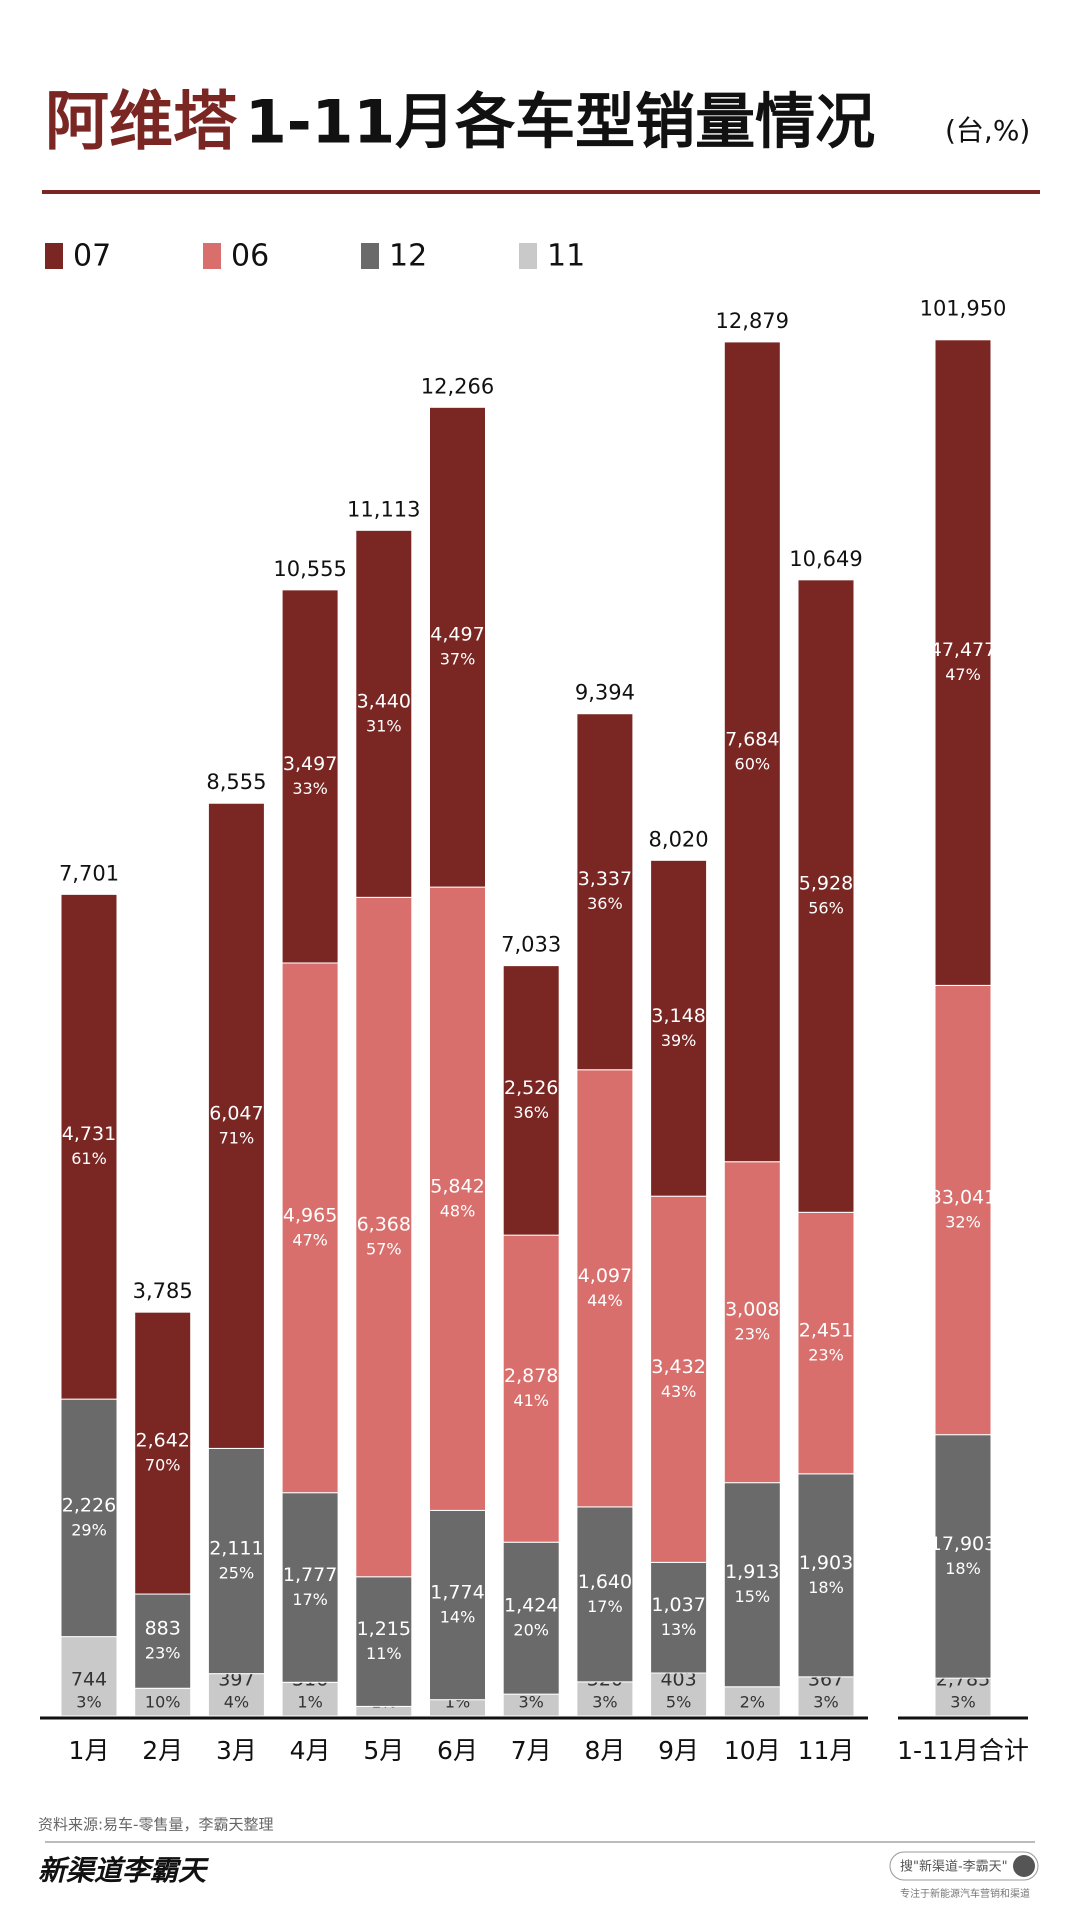 Image resolution: width=1080 pixels, height=1918 pixels. Describe the element at coordinates (963, 1544) in the screenshot. I see `value-label: 17,903` at that location.